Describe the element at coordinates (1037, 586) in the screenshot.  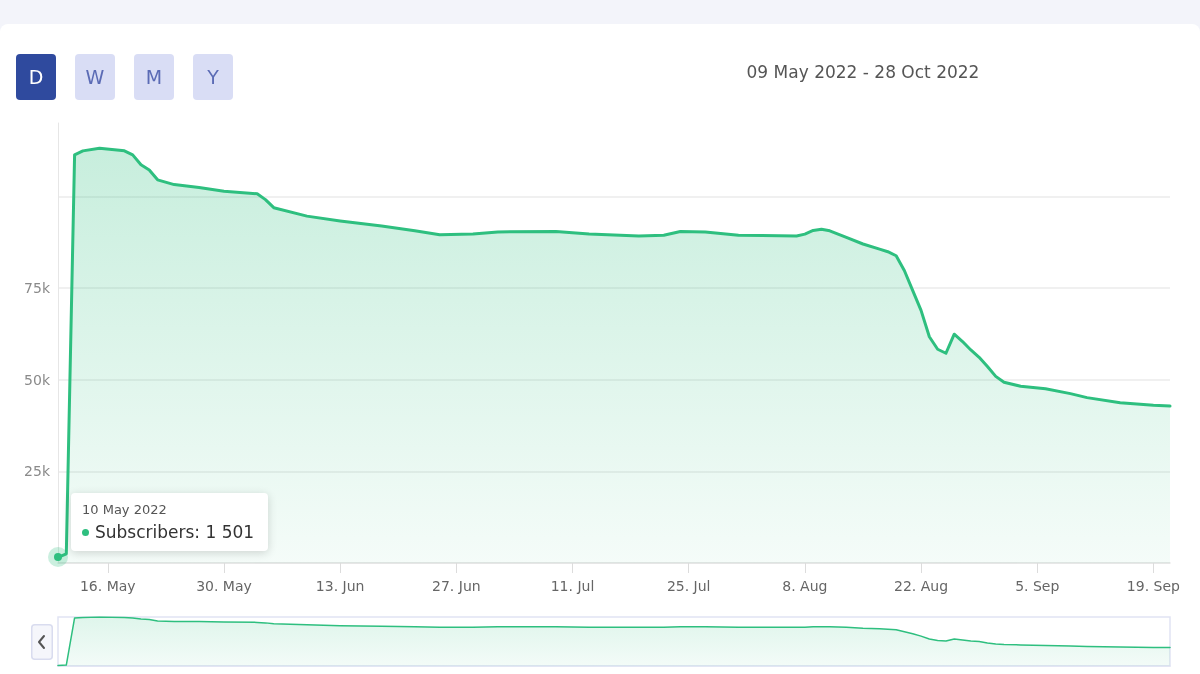
I see `x-tick-label: 5. Sep` at that location.